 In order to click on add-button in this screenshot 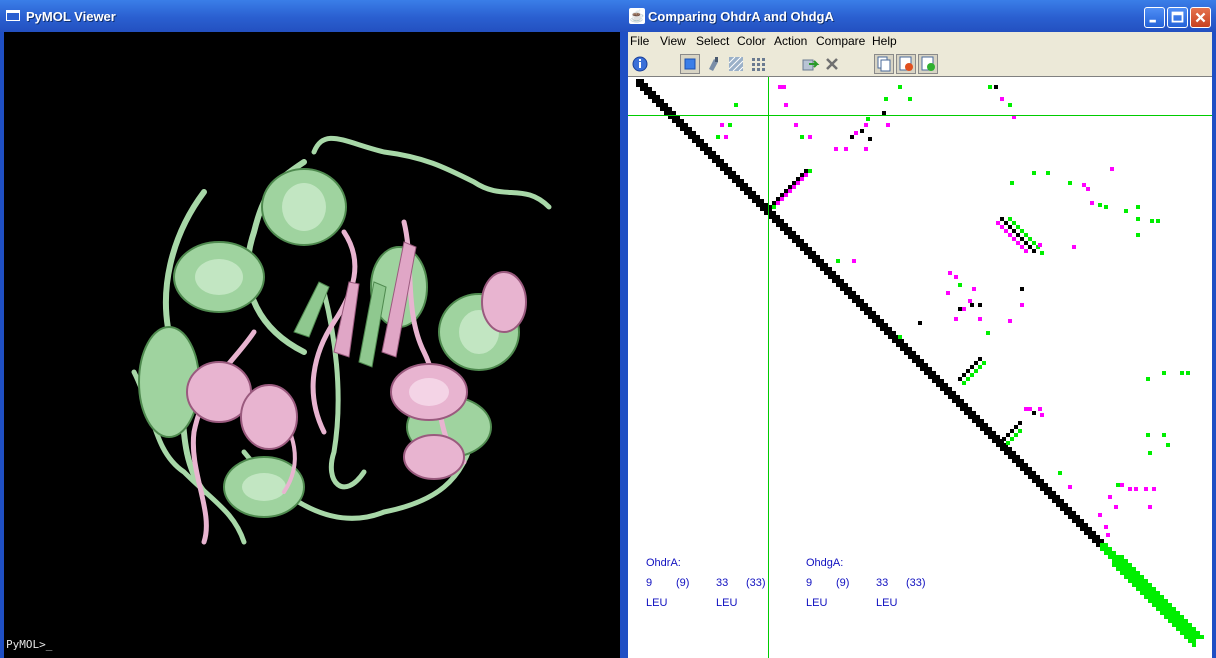, I will do `click(928, 64)`.